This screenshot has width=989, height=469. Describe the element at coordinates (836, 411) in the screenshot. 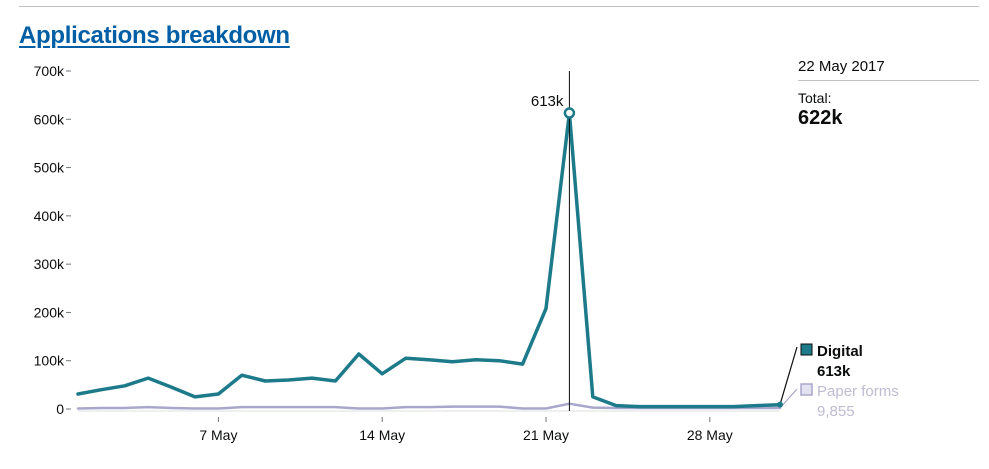

I see `legend-value-paper-forms: 9,855` at that location.